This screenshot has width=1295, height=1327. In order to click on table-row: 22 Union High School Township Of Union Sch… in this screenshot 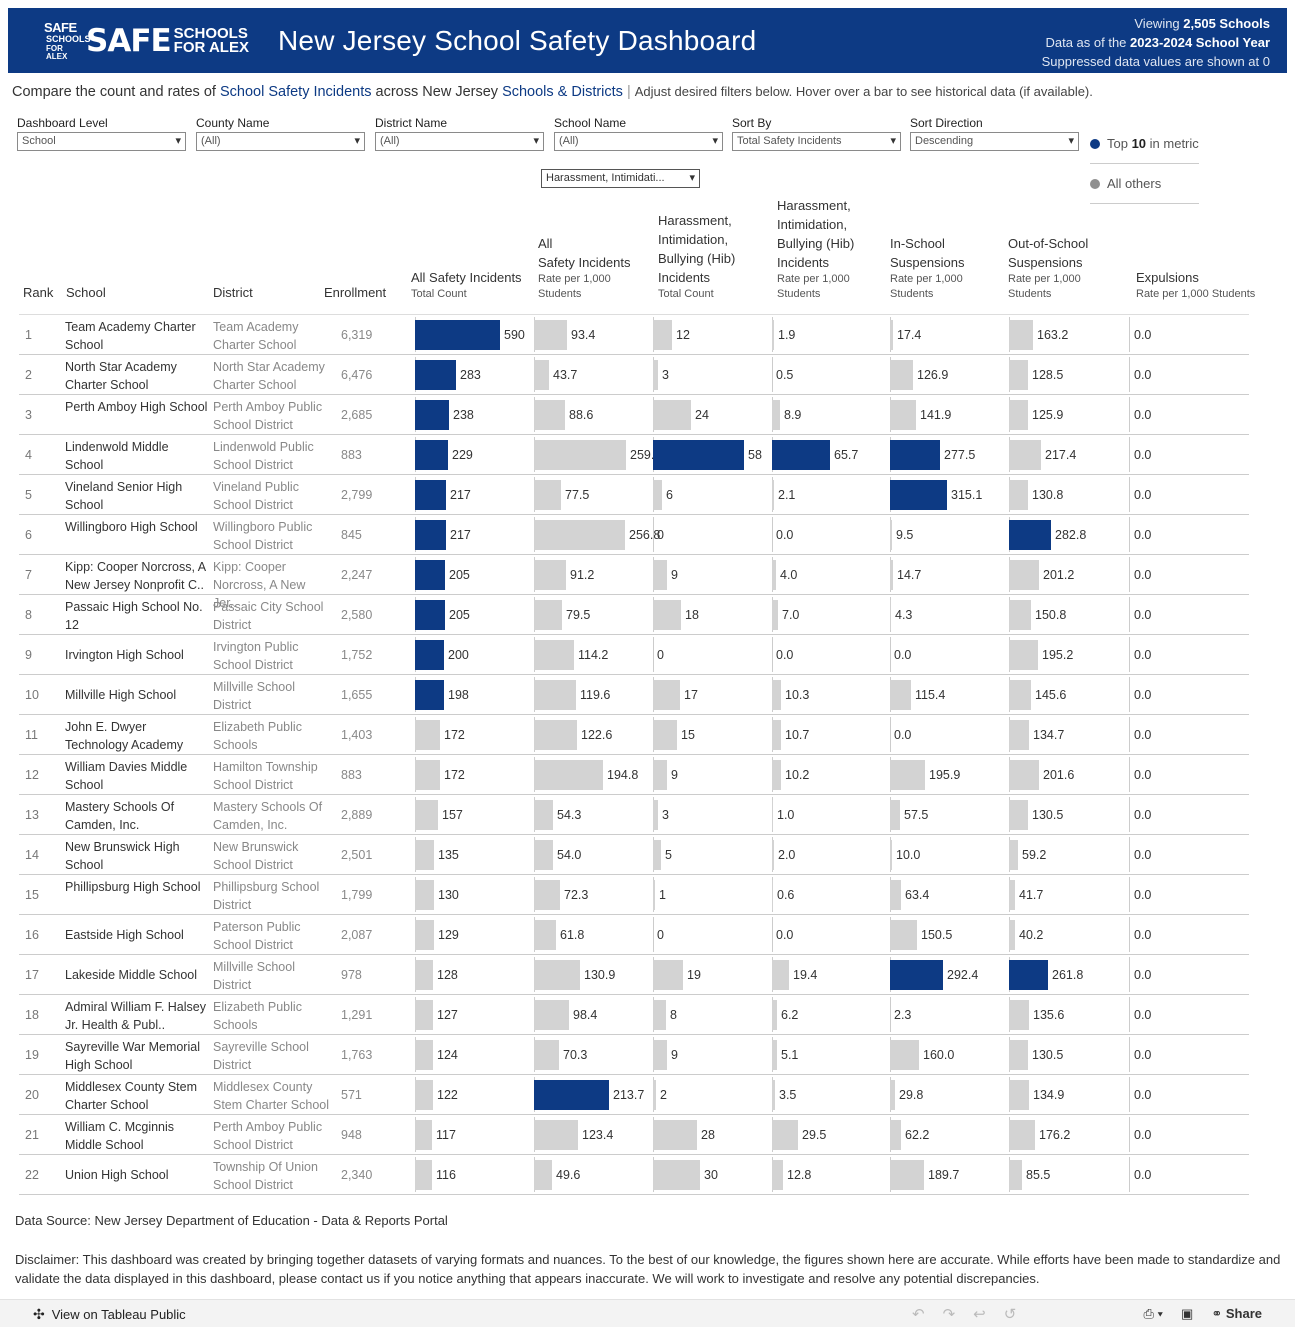, I will do `click(634, 1175)`.